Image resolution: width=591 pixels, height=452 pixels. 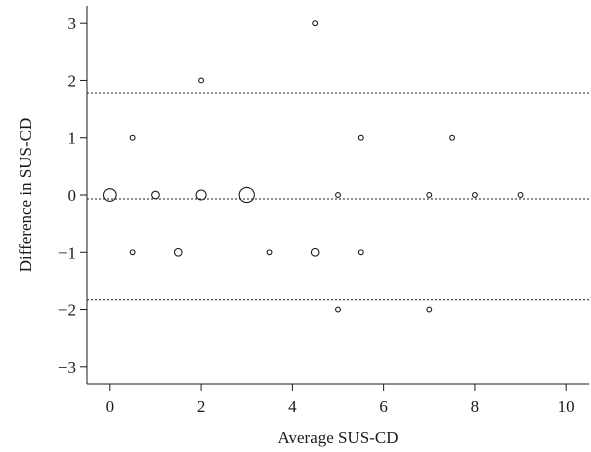 What do you see at coordinates (566, 406) in the screenshot?
I see `x-tick-label: 10` at bounding box center [566, 406].